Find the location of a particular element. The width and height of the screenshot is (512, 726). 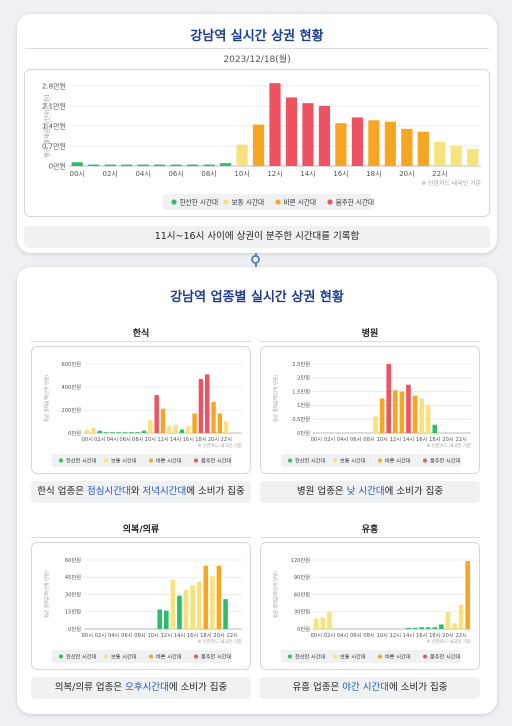

y-tick-label: 2만원 is located at coordinates (303, 378).